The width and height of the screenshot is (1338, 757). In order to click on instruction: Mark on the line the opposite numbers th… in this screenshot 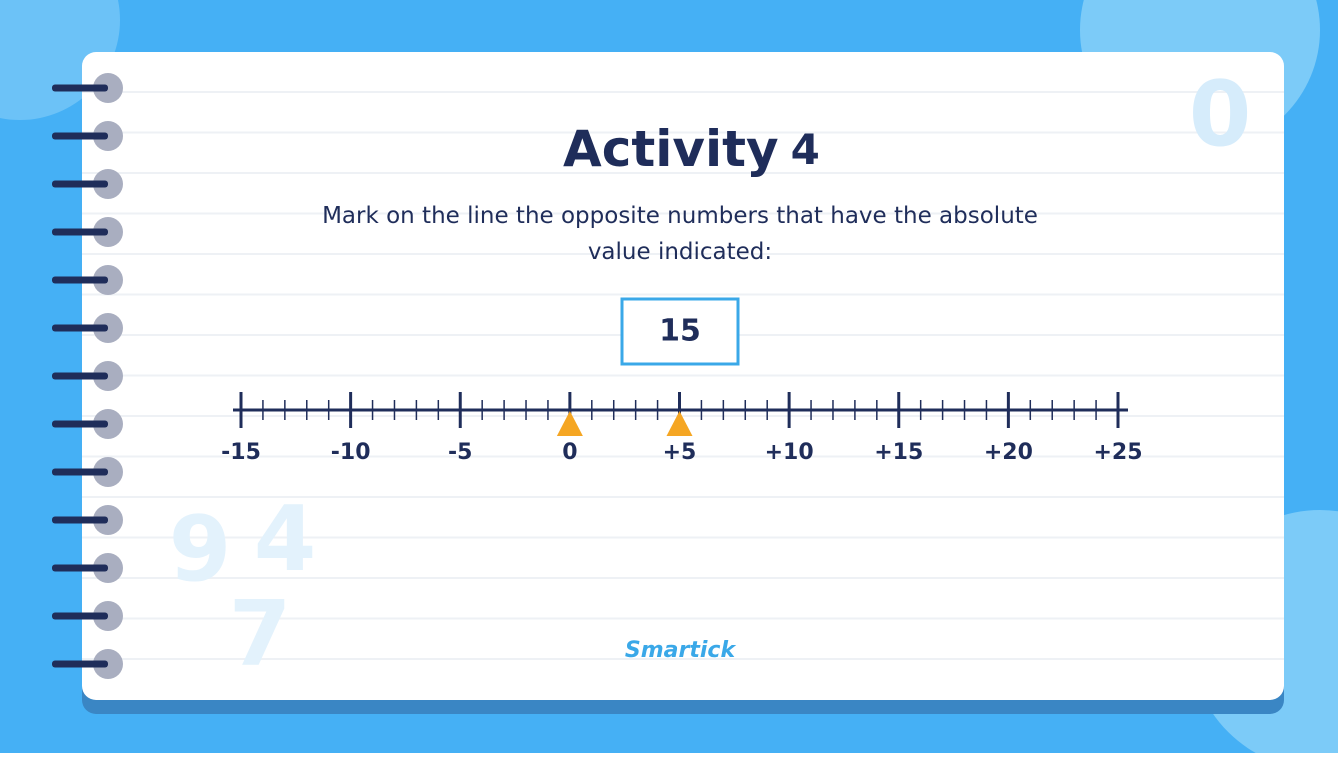, I will do `click(680, 234)`.